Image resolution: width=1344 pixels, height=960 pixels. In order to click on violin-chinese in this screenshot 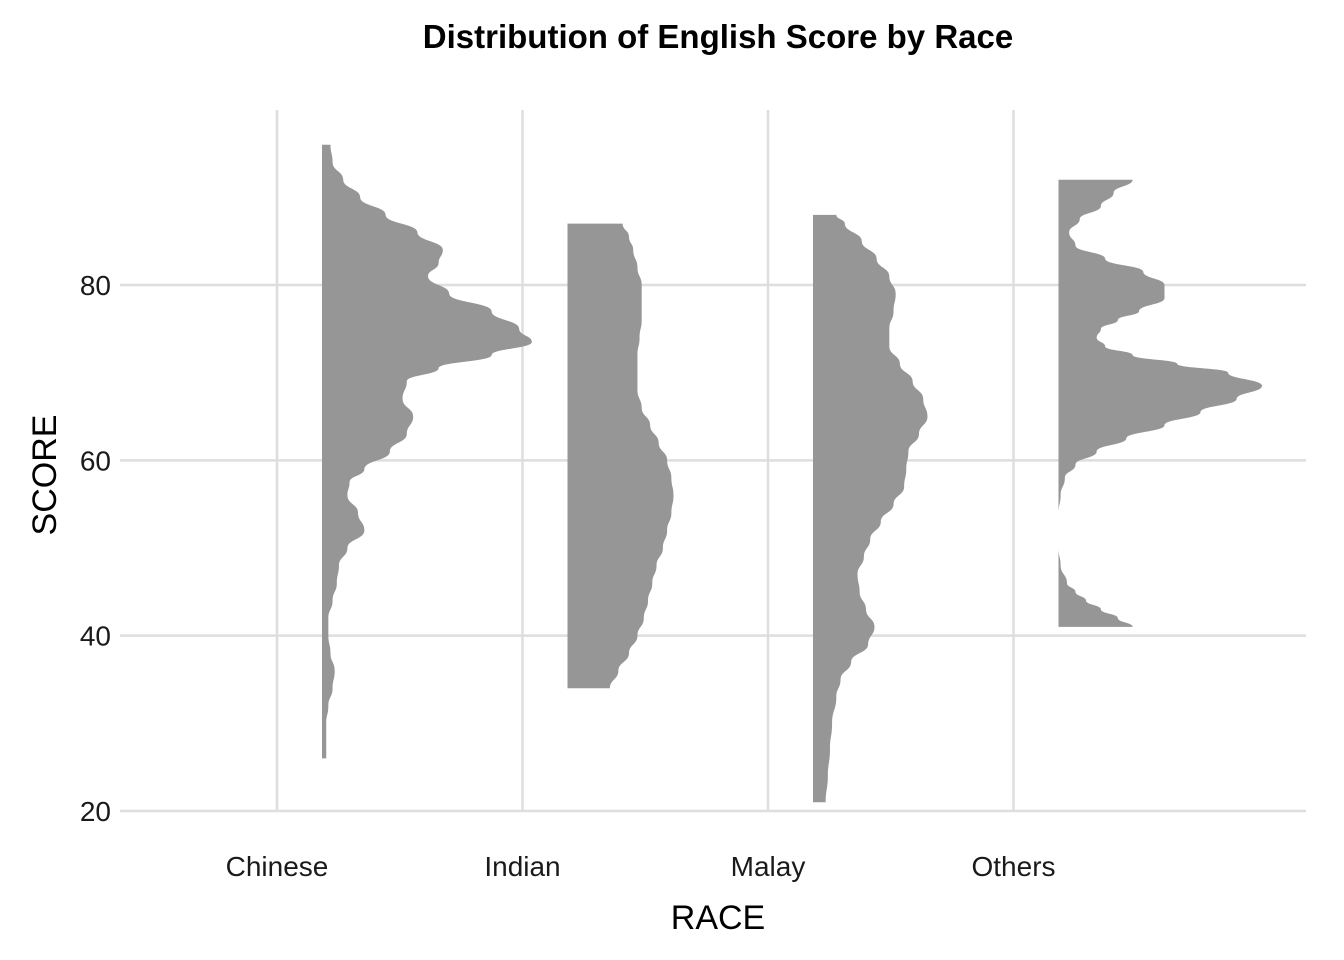, I will do `click(427, 451)`.